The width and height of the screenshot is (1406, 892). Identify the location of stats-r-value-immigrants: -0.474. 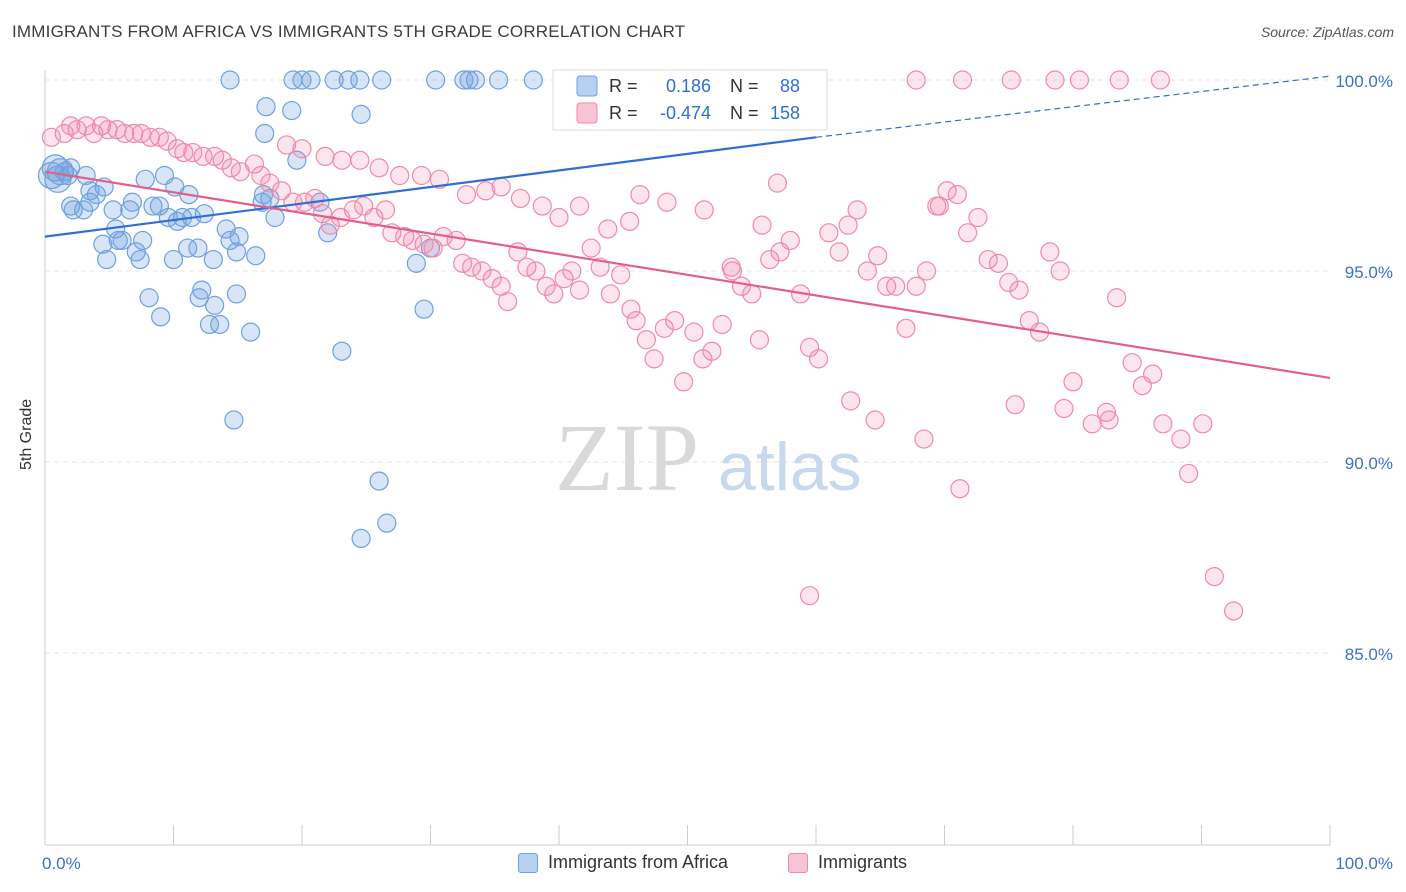
(685, 113).